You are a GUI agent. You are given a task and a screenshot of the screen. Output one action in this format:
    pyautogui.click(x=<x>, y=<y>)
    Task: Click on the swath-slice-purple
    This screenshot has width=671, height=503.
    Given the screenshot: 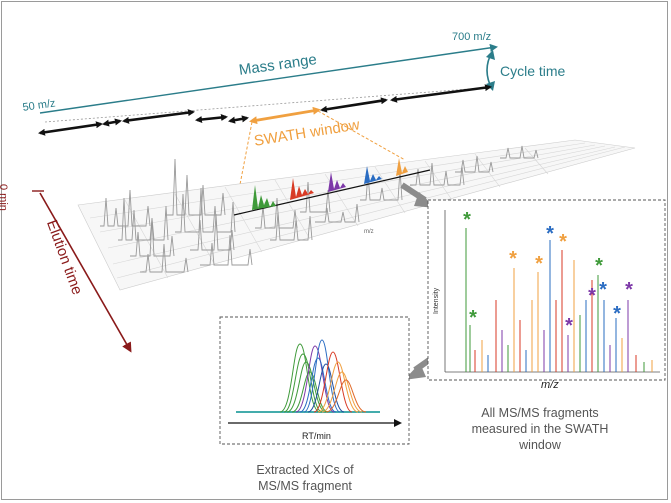 What is the action you would take?
    pyautogui.click(x=337, y=182)
    